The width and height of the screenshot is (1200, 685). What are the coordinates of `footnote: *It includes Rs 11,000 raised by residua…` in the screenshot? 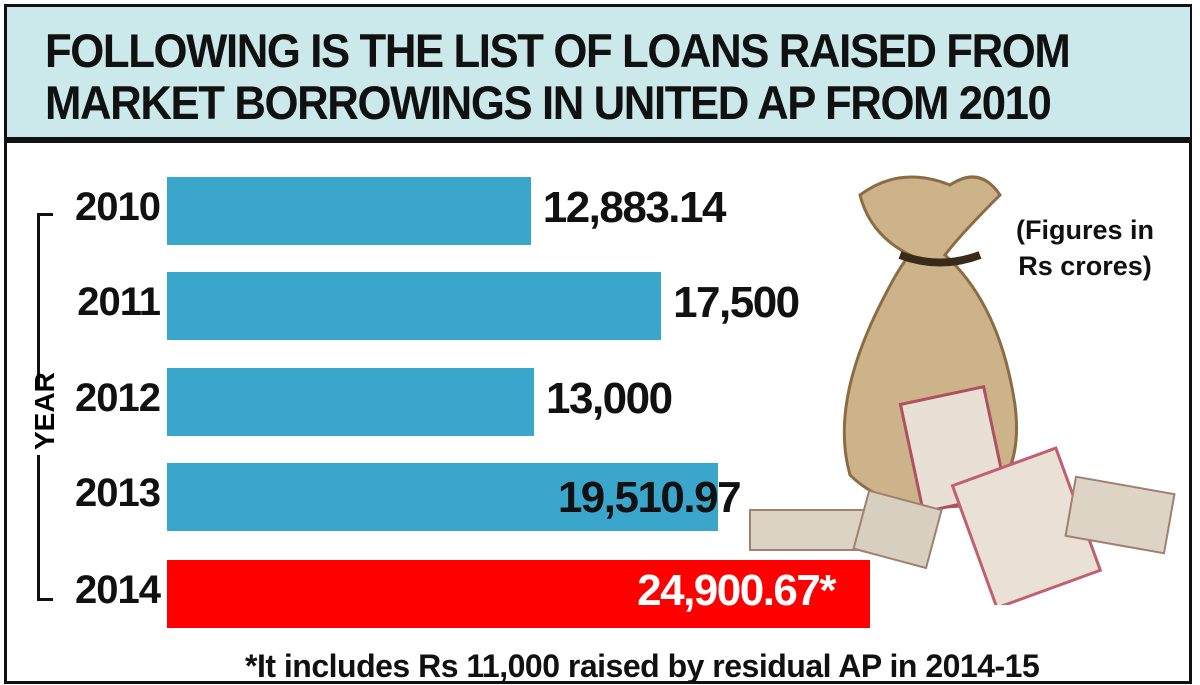 It's located at (642, 666).